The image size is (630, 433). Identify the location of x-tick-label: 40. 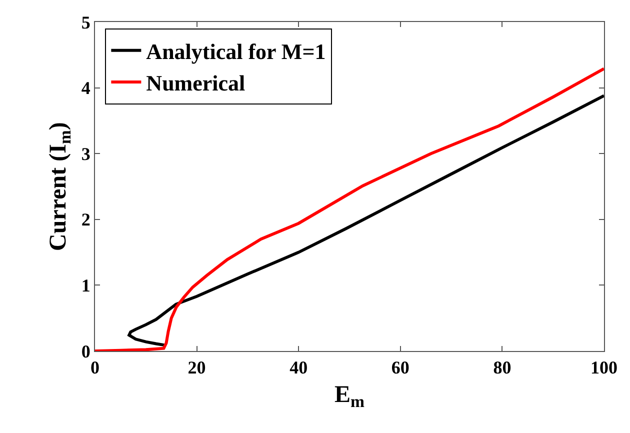
(299, 368).